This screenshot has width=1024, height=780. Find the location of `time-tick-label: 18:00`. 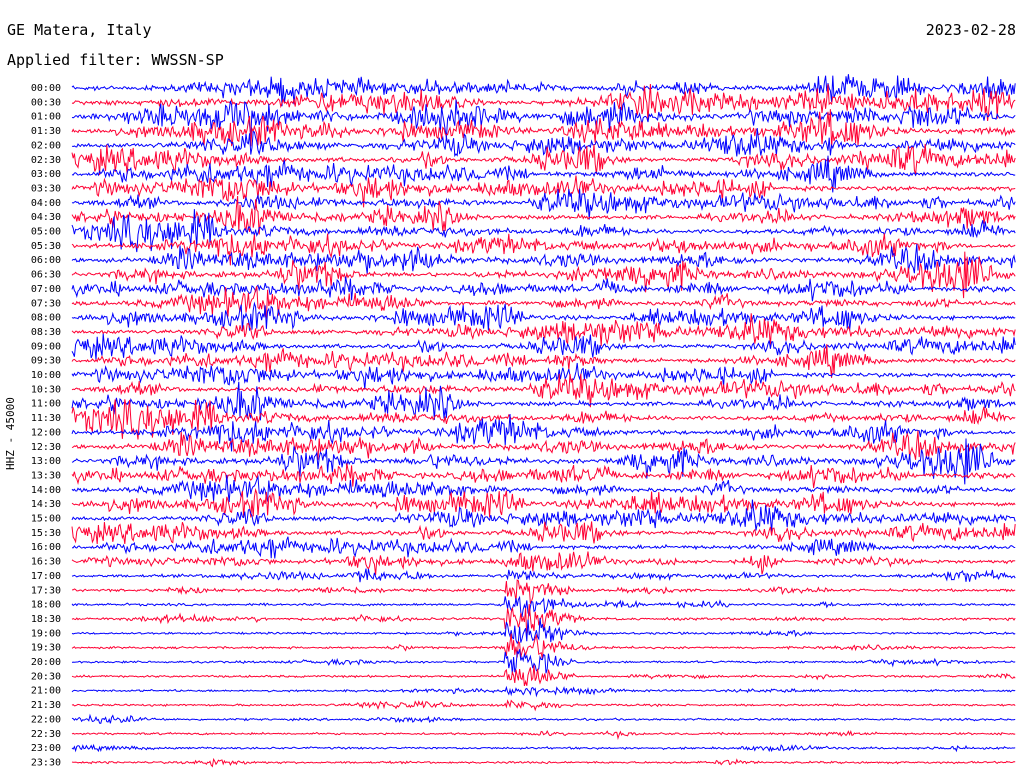

time-tick-label: 18:00 is located at coordinates (46, 605).